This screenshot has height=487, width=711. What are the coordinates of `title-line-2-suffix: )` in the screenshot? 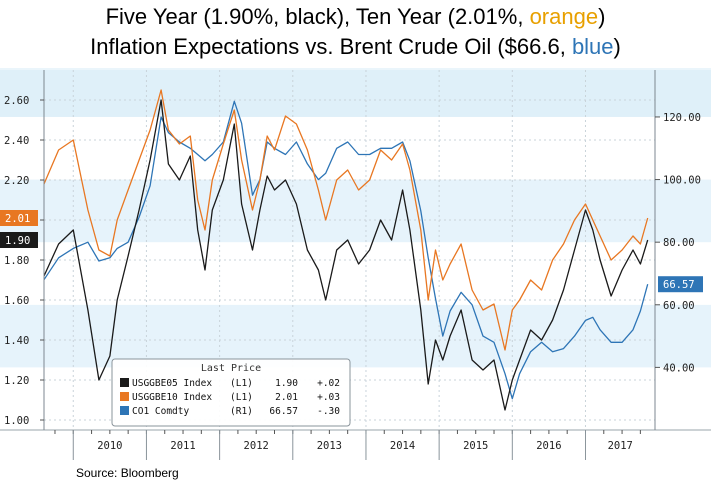 It's located at (617, 46).